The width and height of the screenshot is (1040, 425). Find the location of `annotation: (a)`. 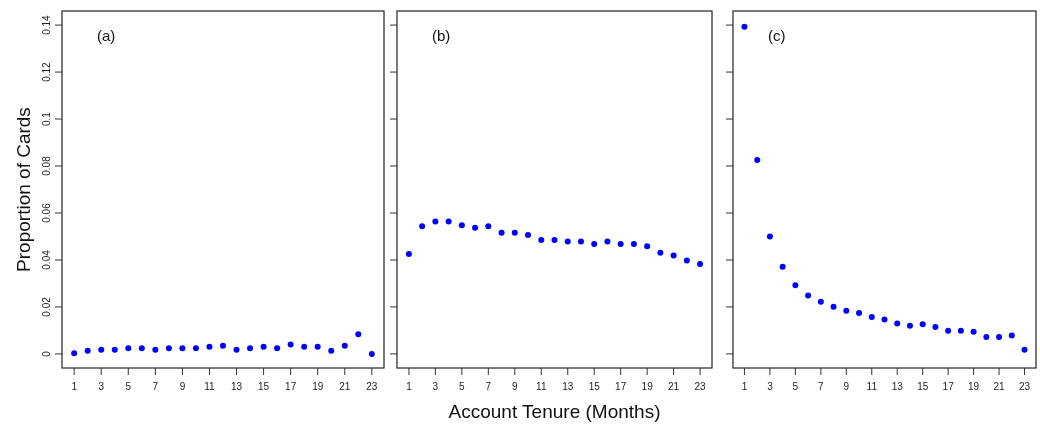

annotation: (a) is located at coordinates (106, 35).